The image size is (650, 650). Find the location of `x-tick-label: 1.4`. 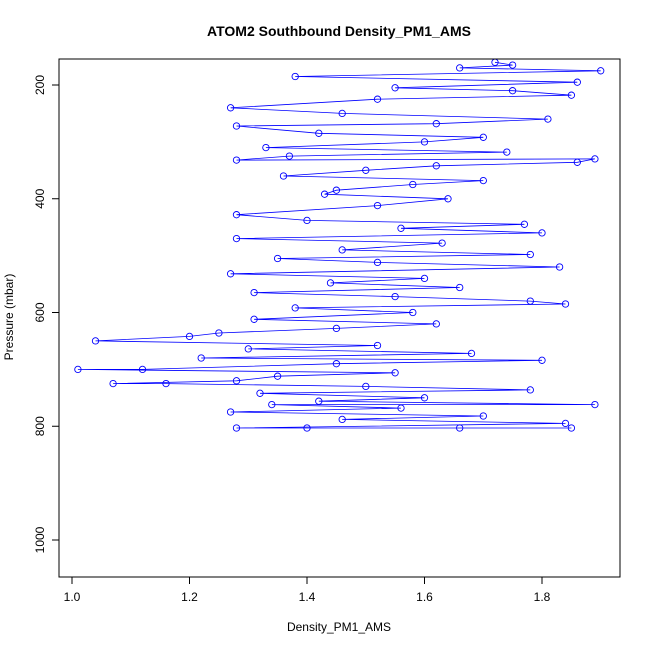

x-tick-label: 1.4 is located at coordinates (307, 597).